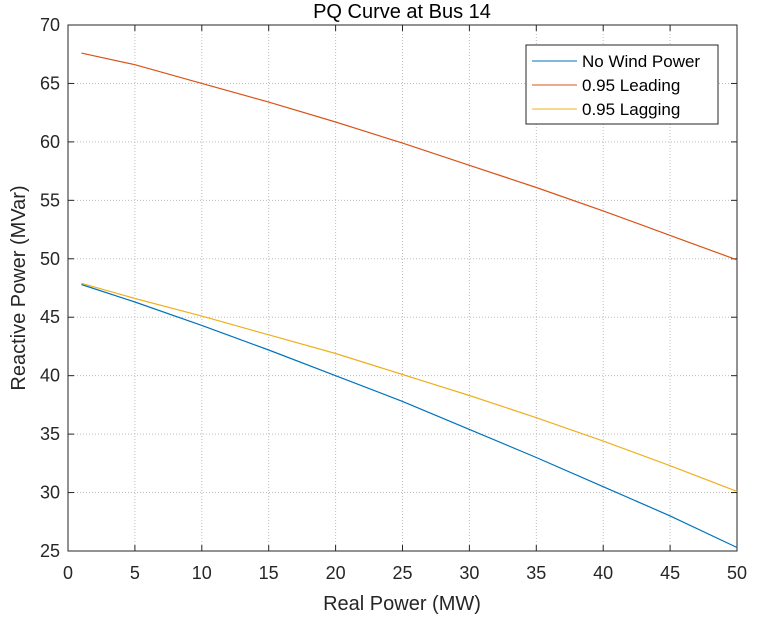 The image size is (758, 618). What do you see at coordinates (269, 573) in the screenshot?
I see `x-tick-label: 15` at bounding box center [269, 573].